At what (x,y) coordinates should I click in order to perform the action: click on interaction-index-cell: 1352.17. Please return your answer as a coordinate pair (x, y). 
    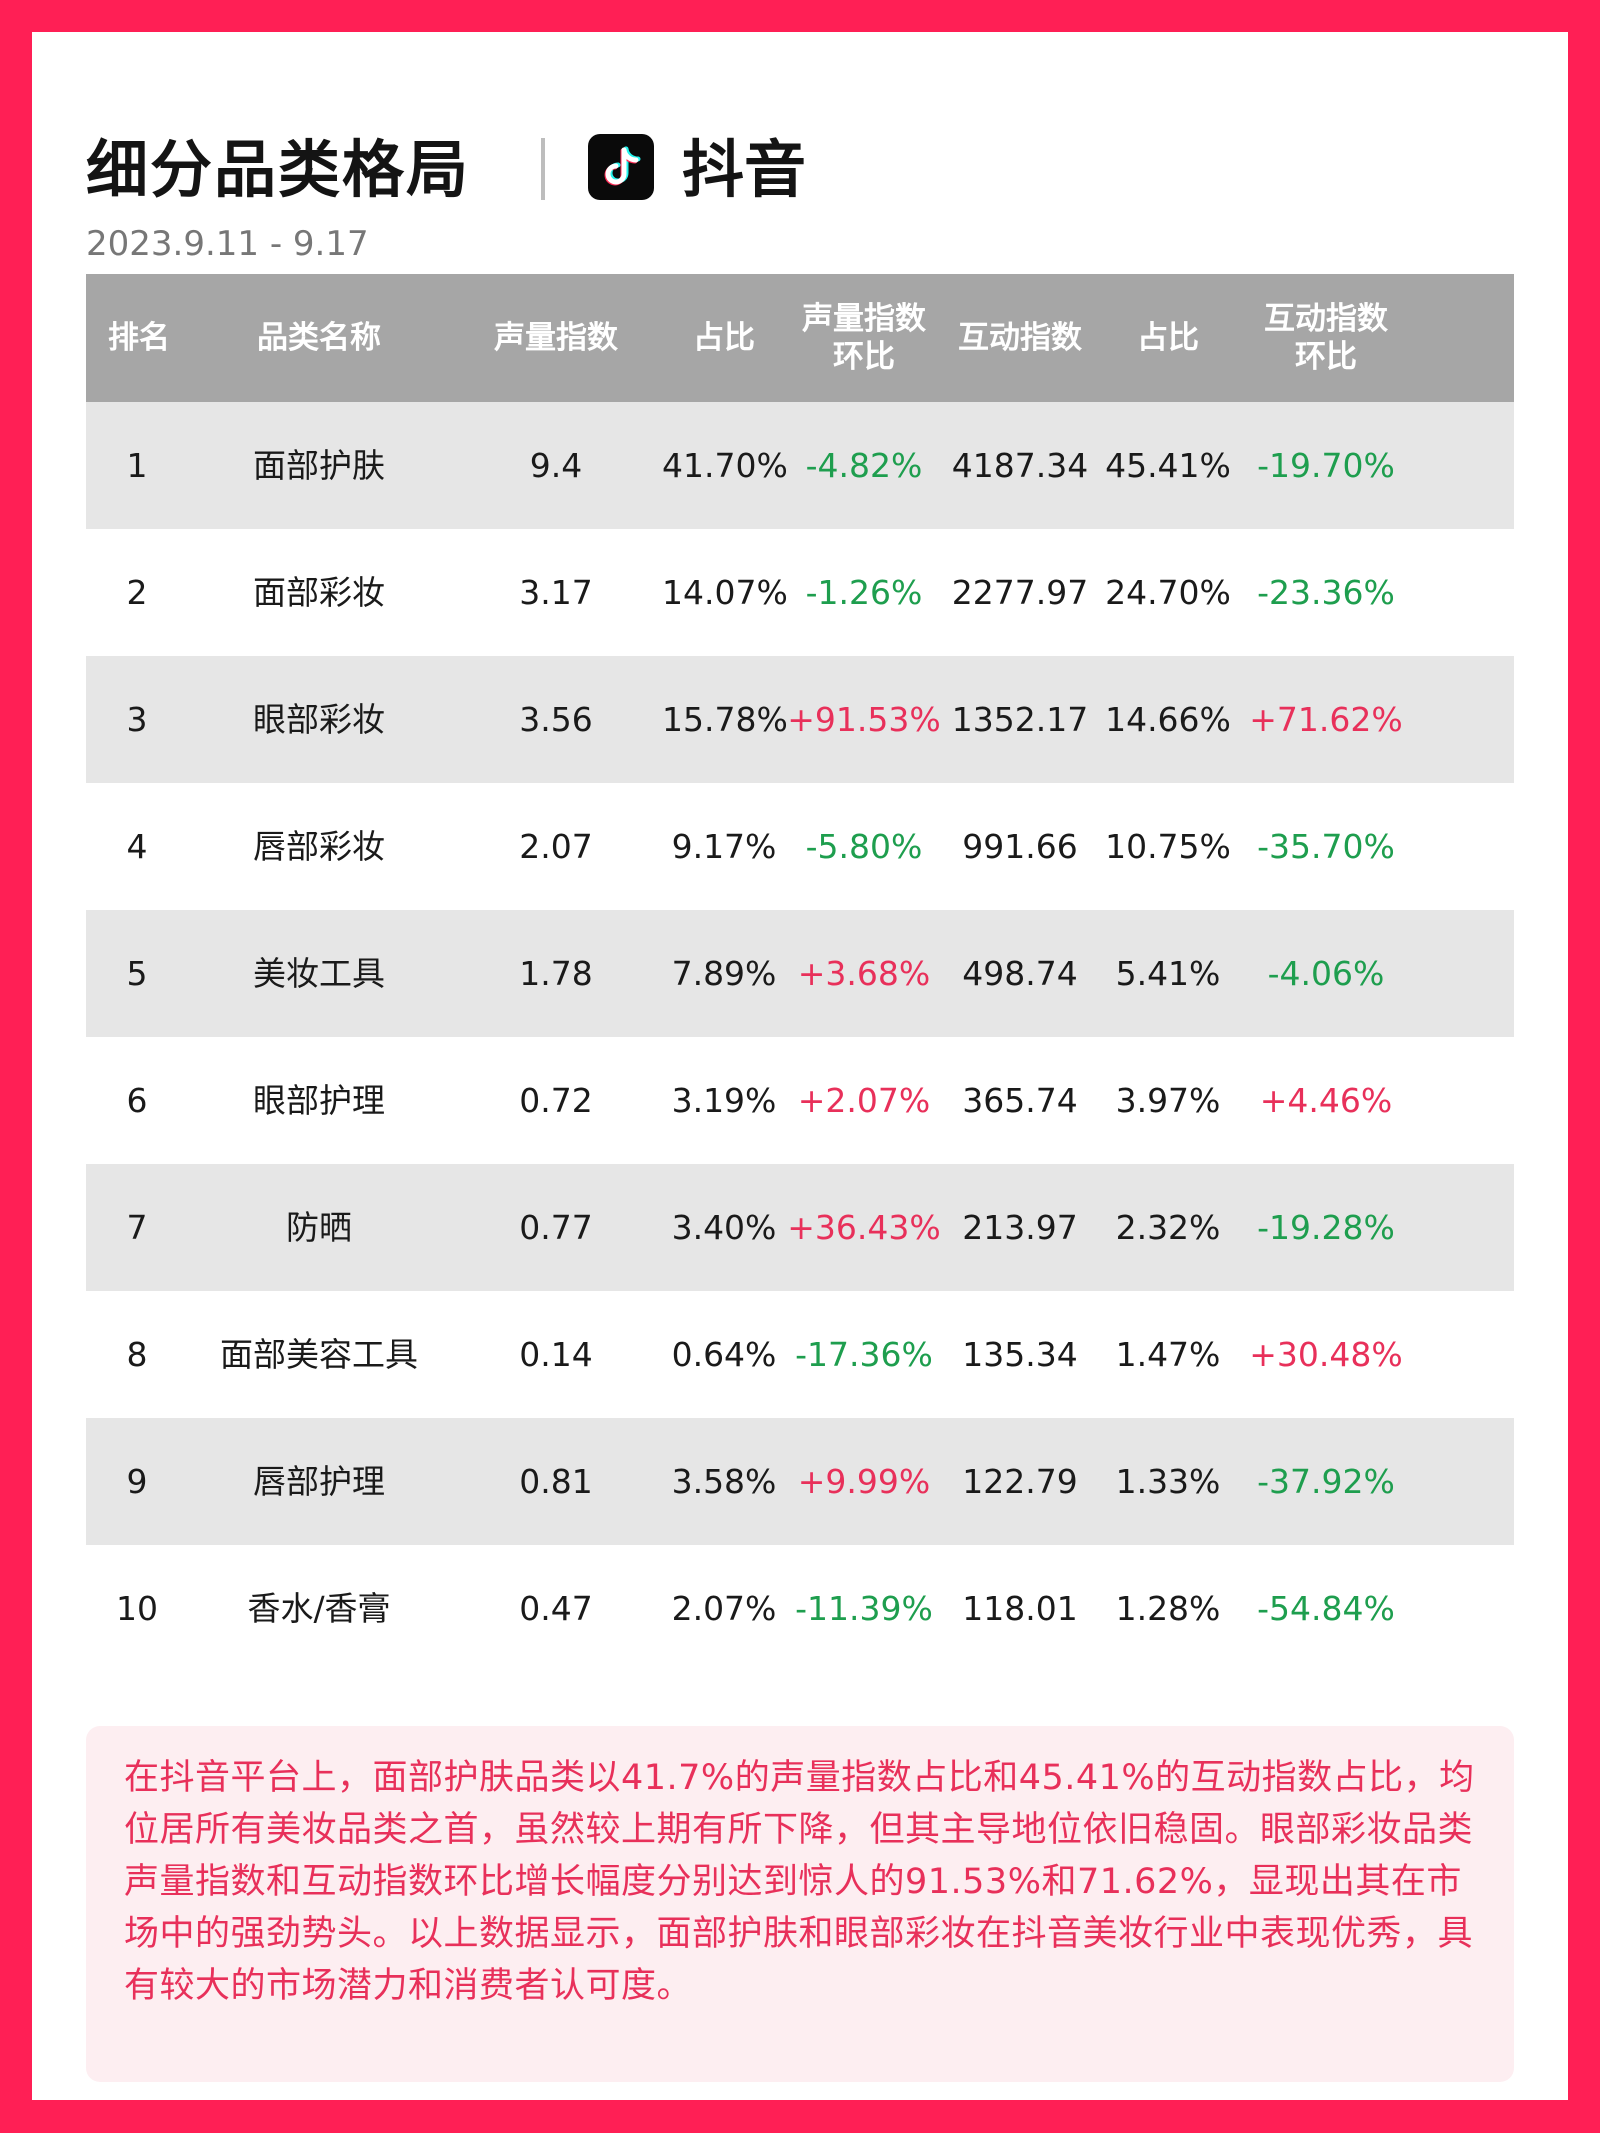
    Looking at the image, I should click on (1020, 719).